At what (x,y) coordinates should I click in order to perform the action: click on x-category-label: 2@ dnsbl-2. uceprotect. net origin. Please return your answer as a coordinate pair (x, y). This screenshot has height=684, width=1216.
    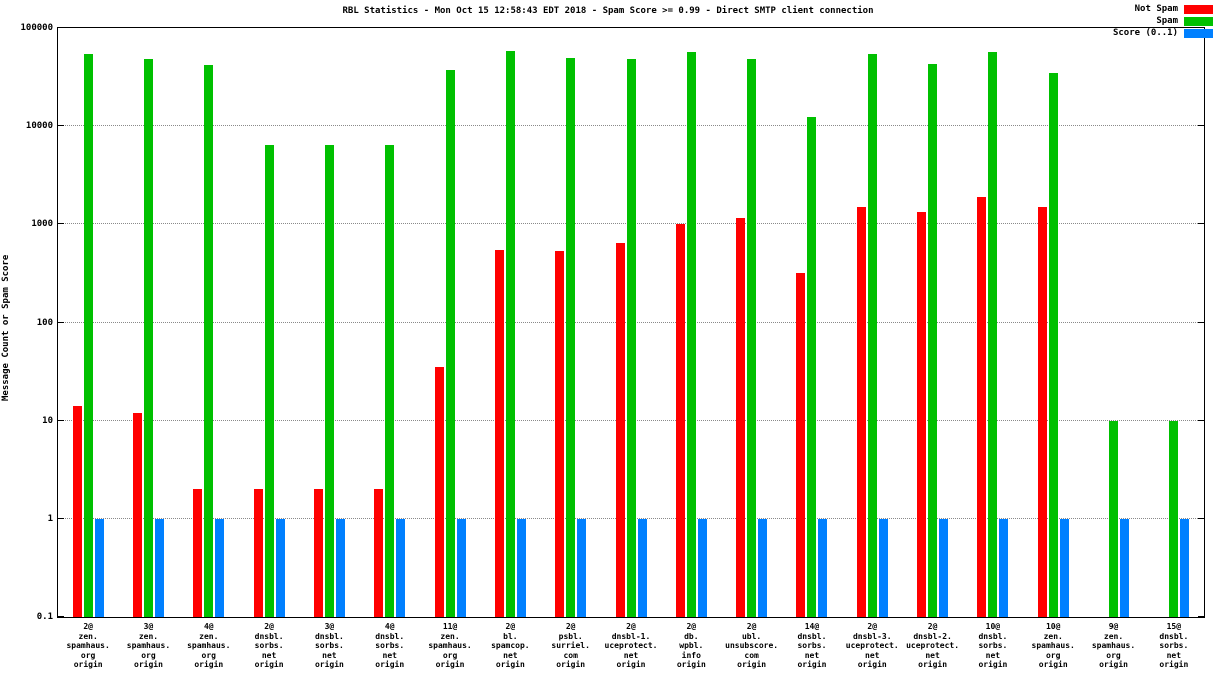
    Looking at the image, I should click on (933, 646).